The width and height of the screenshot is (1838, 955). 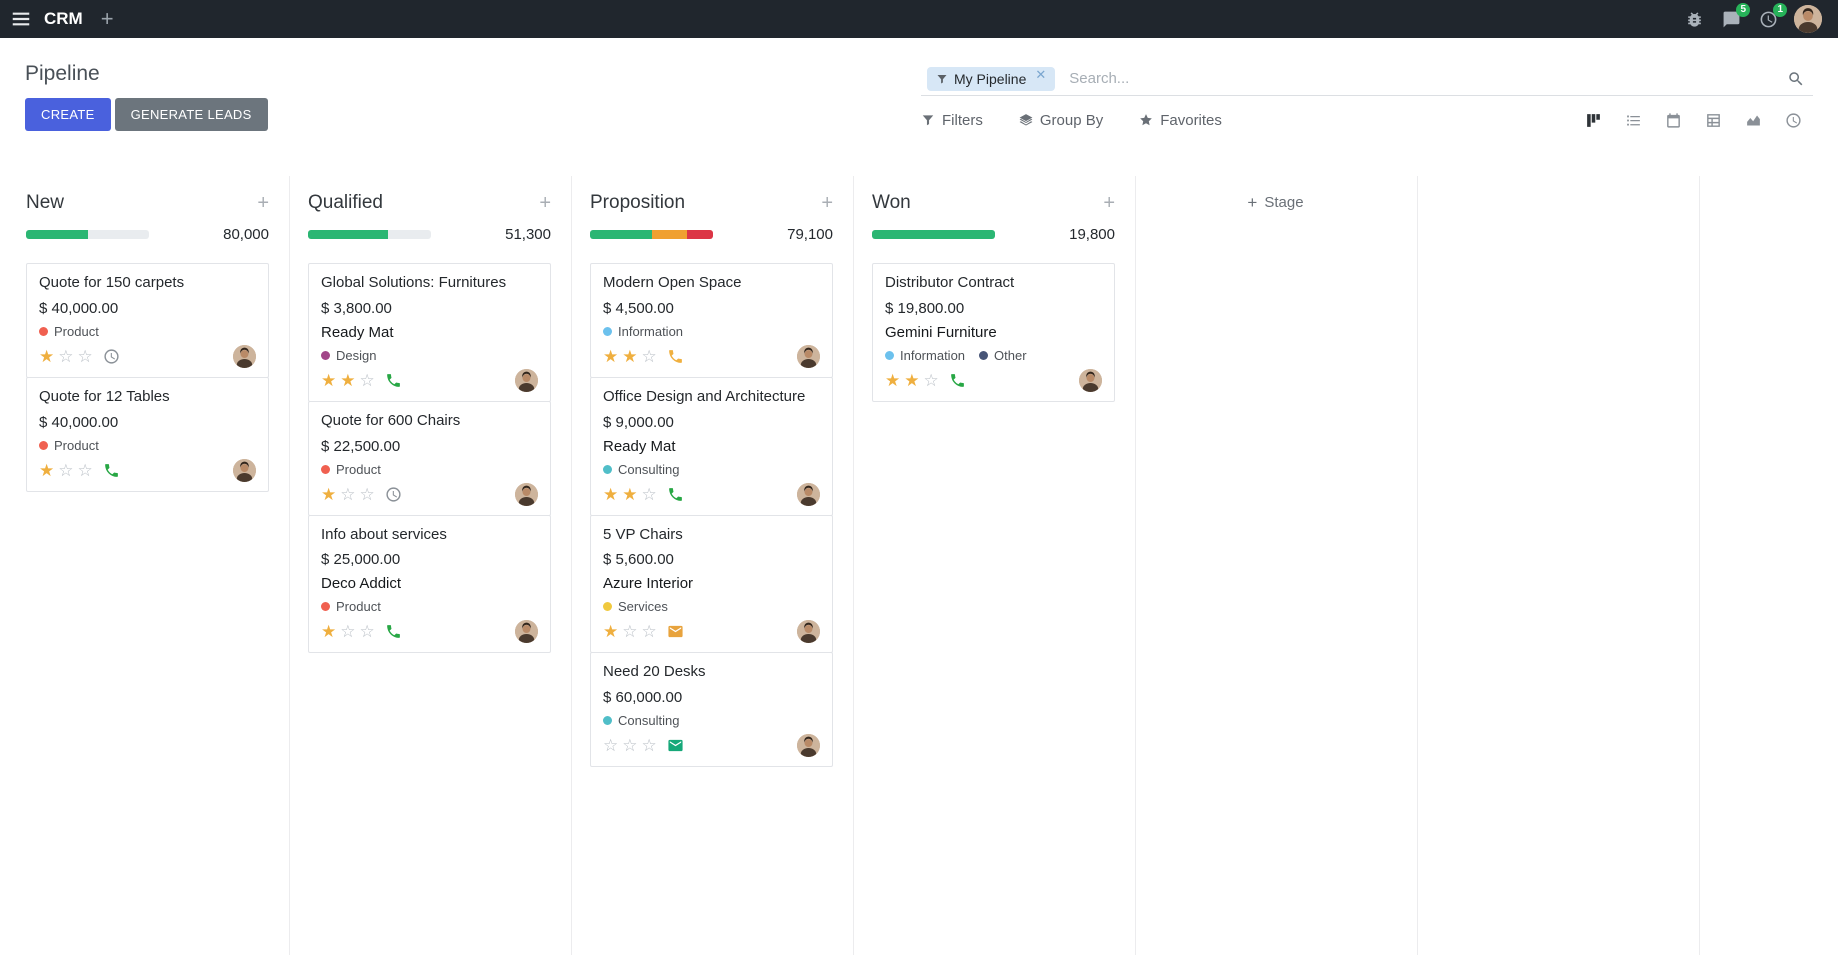 I want to click on search-bar: My Pipeline ✕, so click(x=1367, y=79).